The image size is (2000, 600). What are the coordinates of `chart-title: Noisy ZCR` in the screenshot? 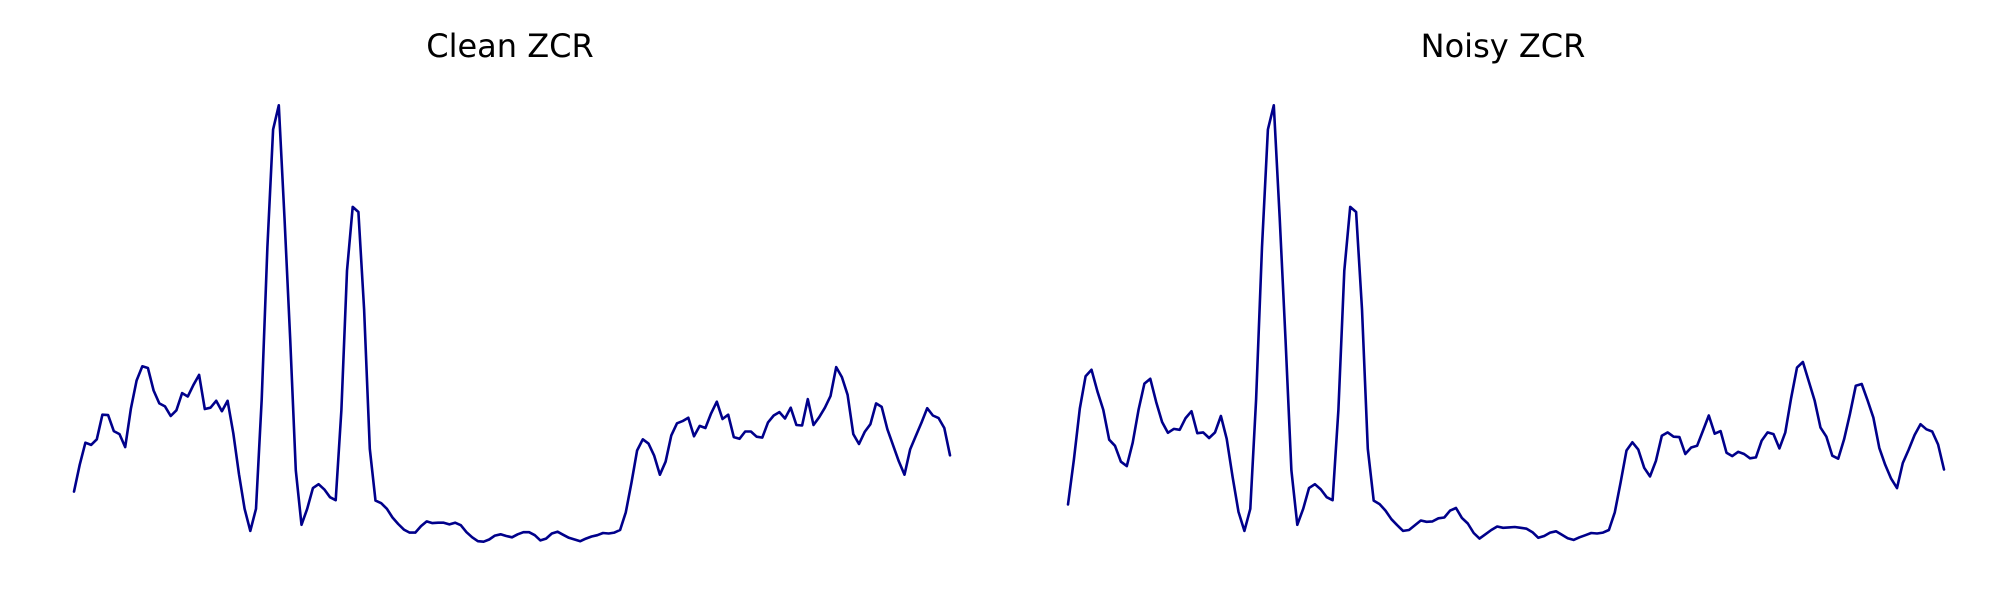 It's located at (1503, 46).